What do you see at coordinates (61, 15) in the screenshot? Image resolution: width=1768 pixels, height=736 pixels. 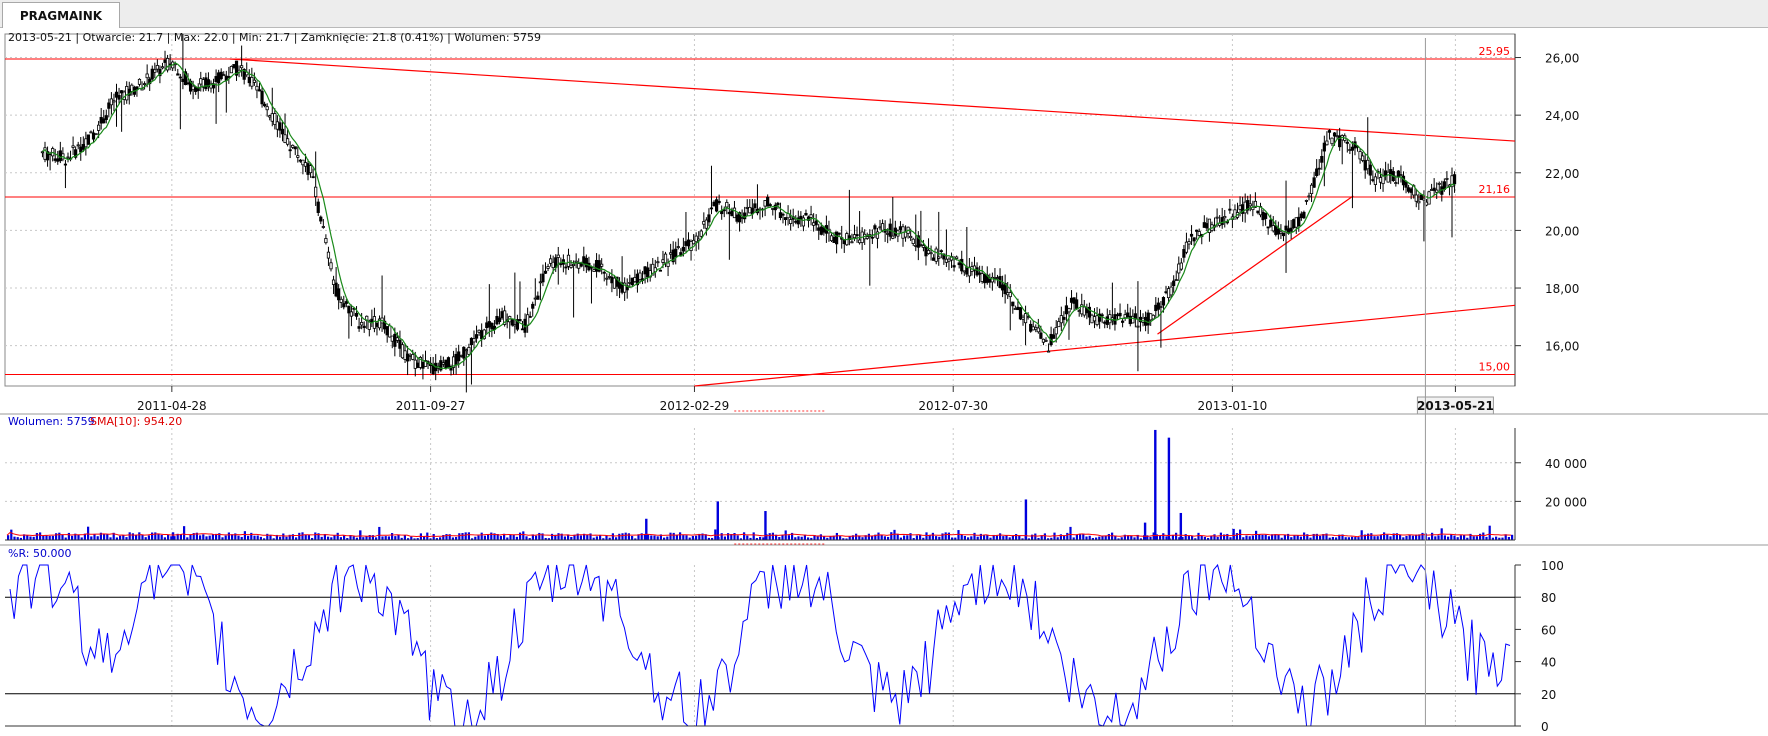 I see `tab-pragmaink: PRAGMAINK` at bounding box center [61, 15].